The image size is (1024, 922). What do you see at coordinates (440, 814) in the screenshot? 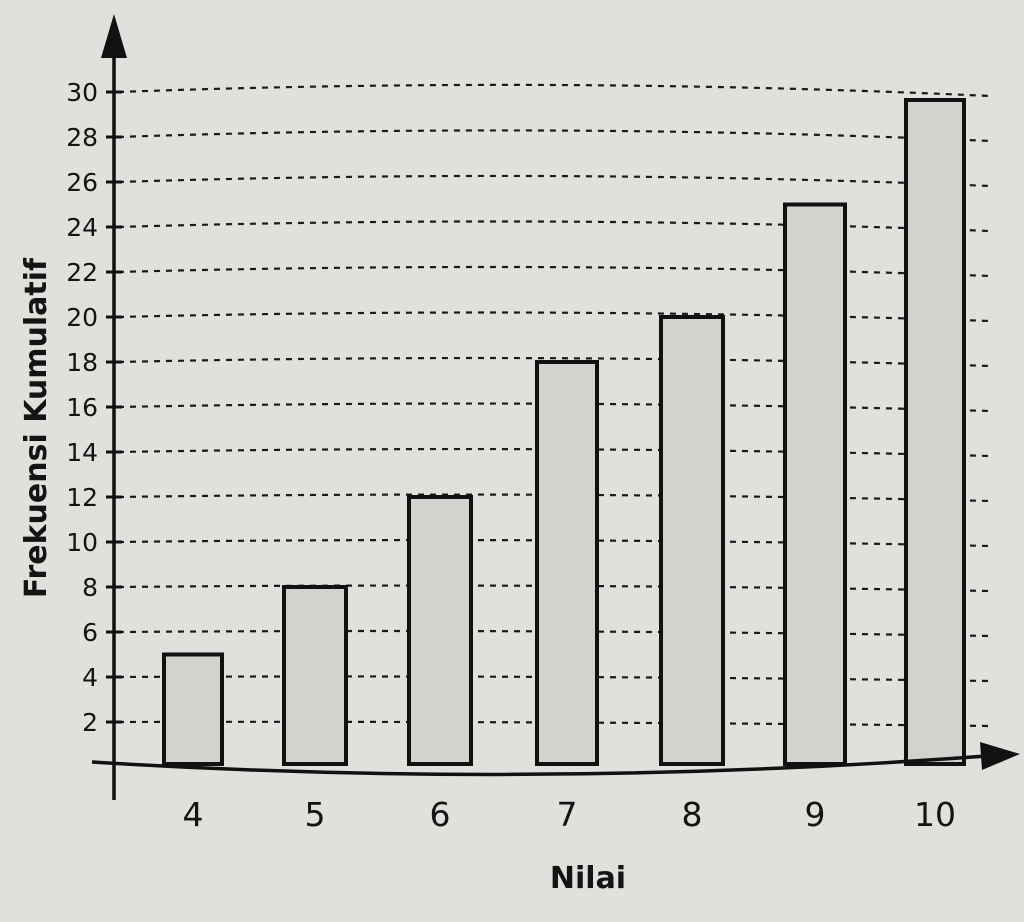
I see `x-tick-label: 6` at bounding box center [440, 814].